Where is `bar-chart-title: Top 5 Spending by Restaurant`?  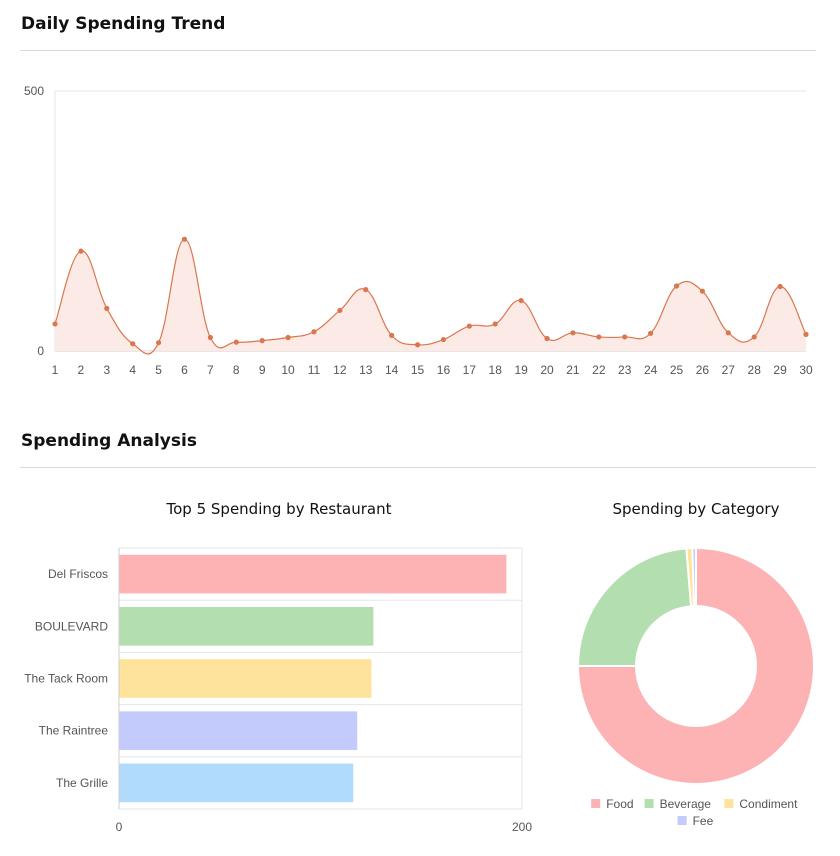 bar-chart-title: Top 5 Spending by Restaurant is located at coordinates (279, 509).